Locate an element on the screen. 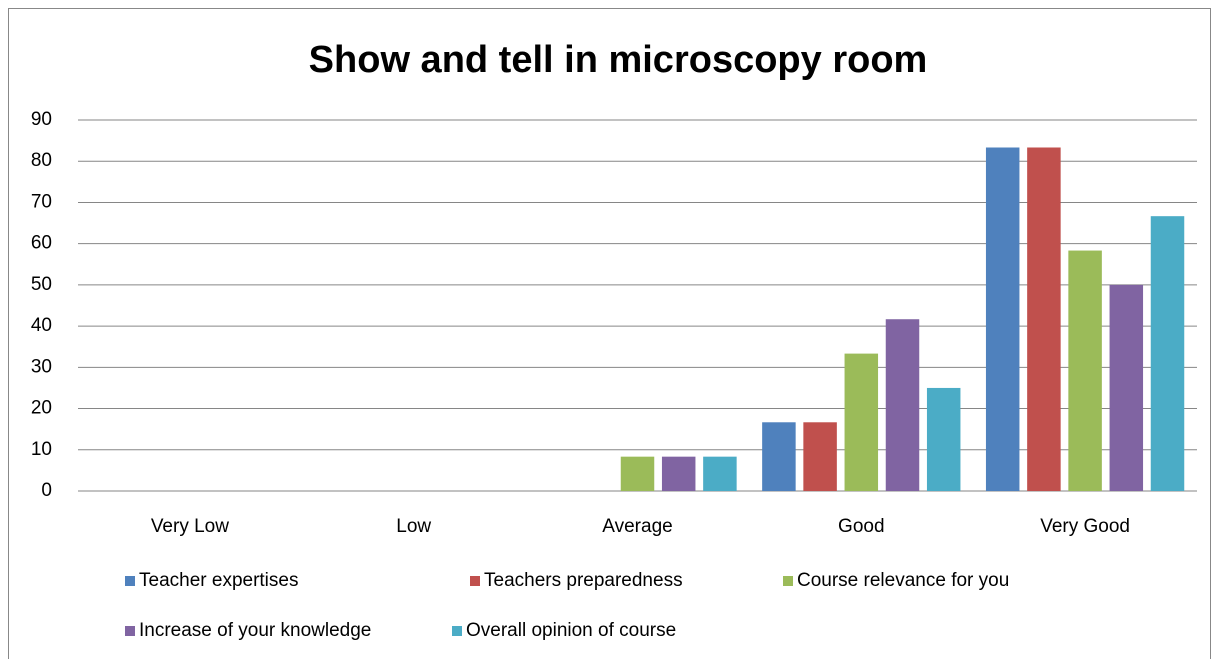  y-tick-label: 20 is located at coordinates (41, 408).